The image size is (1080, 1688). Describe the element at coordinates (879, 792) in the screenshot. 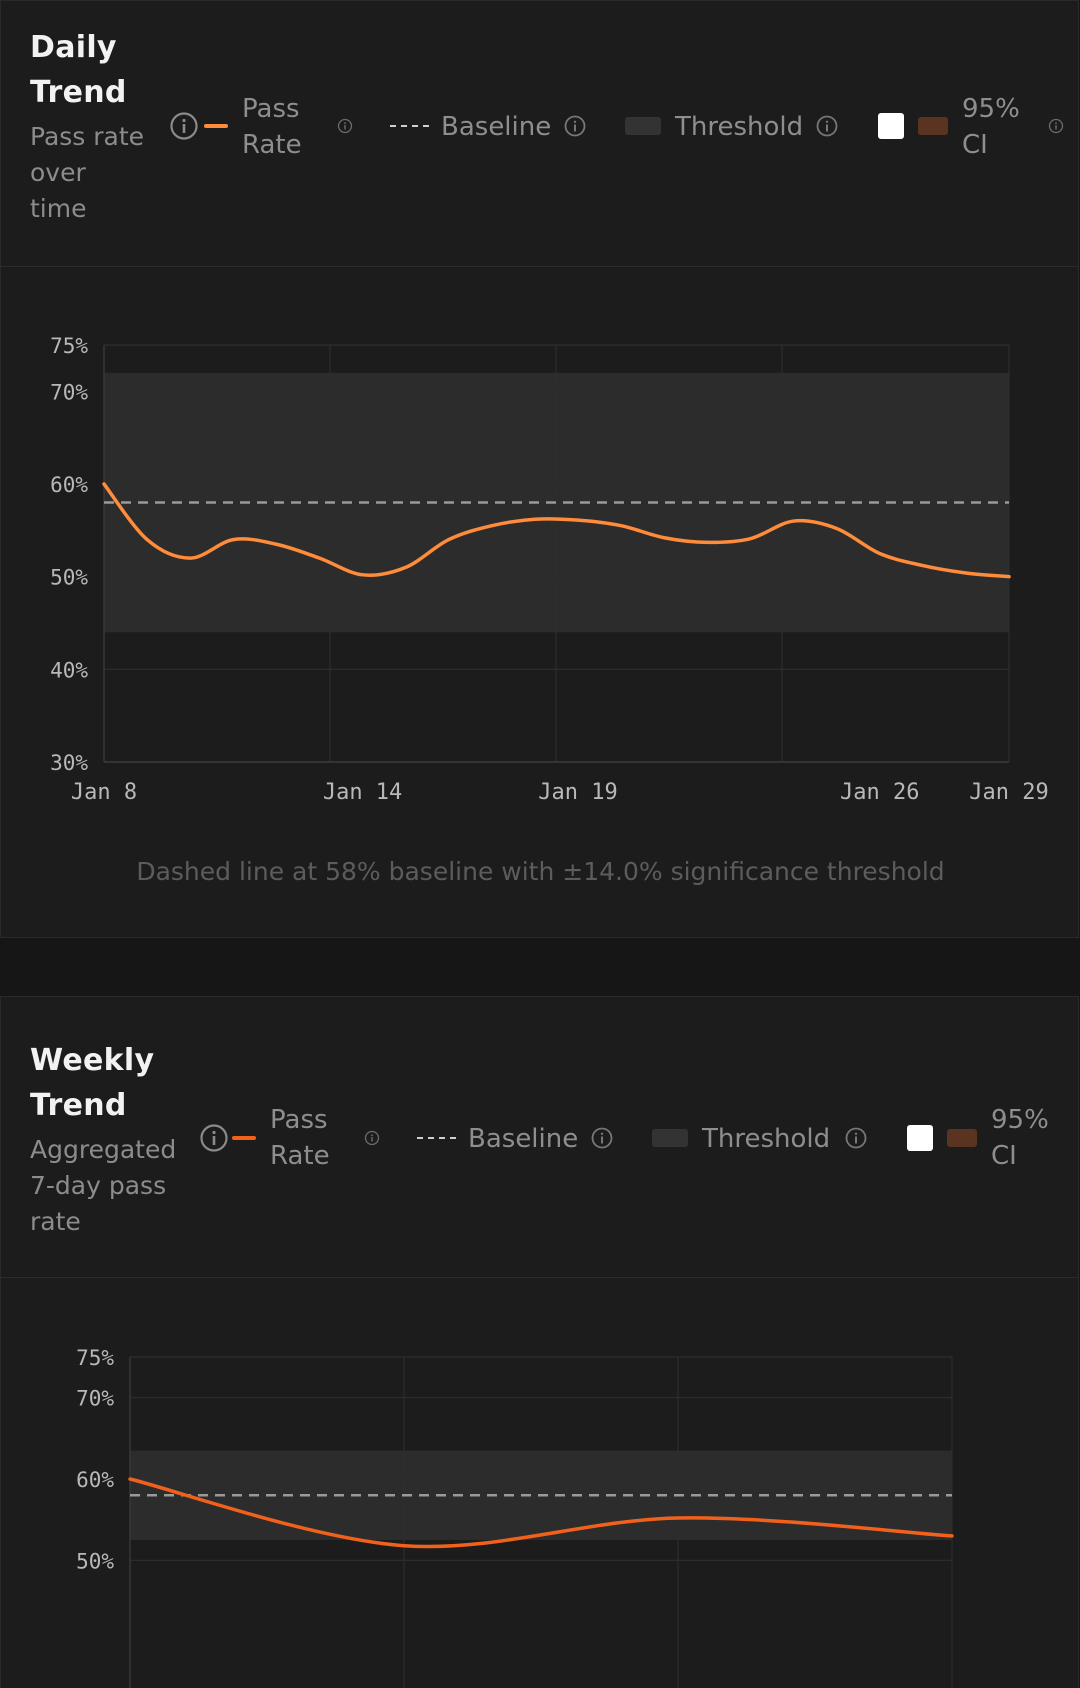

I see `x-tick-label: Jan 26` at that location.